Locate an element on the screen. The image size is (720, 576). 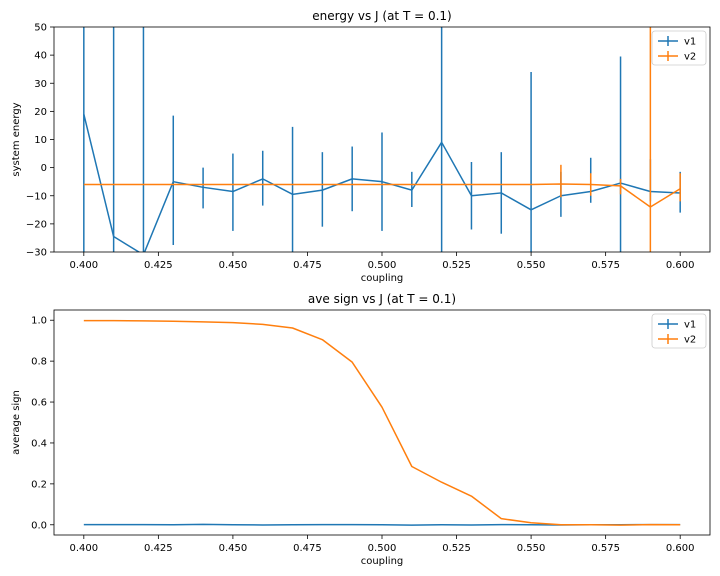
y-tick-label: 0.0 is located at coordinates (39, 525).